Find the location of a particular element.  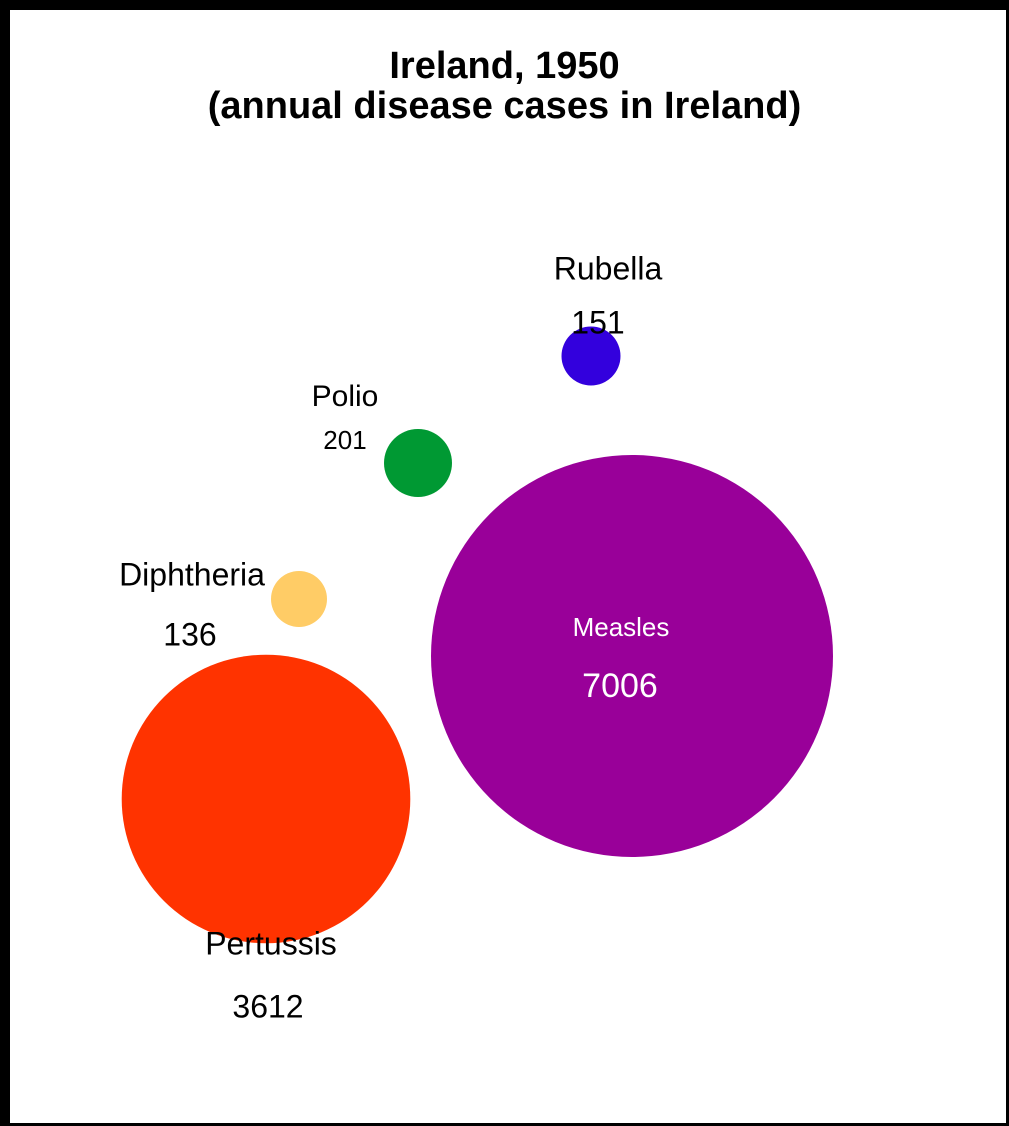

bubble-diphtheria is located at coordinates (299, 599).